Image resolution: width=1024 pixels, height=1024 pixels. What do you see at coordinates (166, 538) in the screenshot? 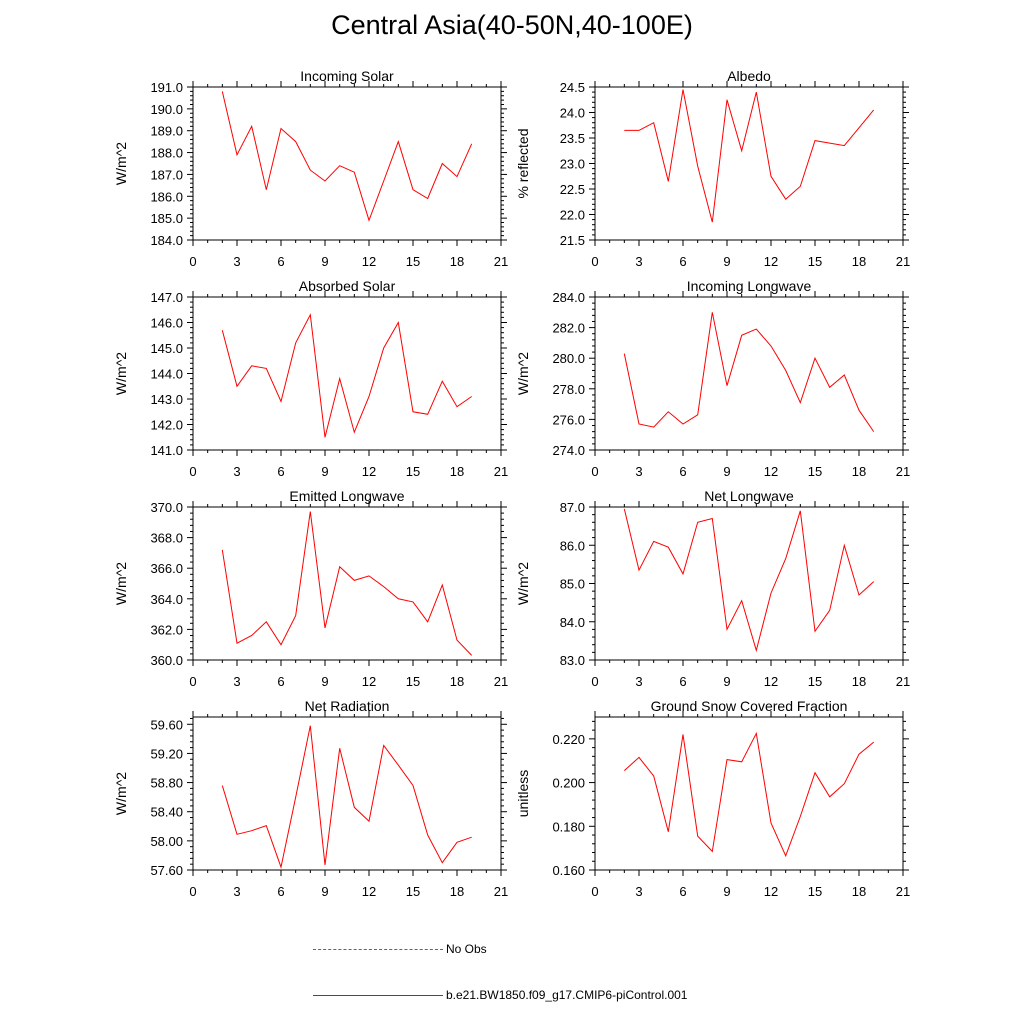
I see `y-tick-label: 368.0` at bounding box center [166, 538].